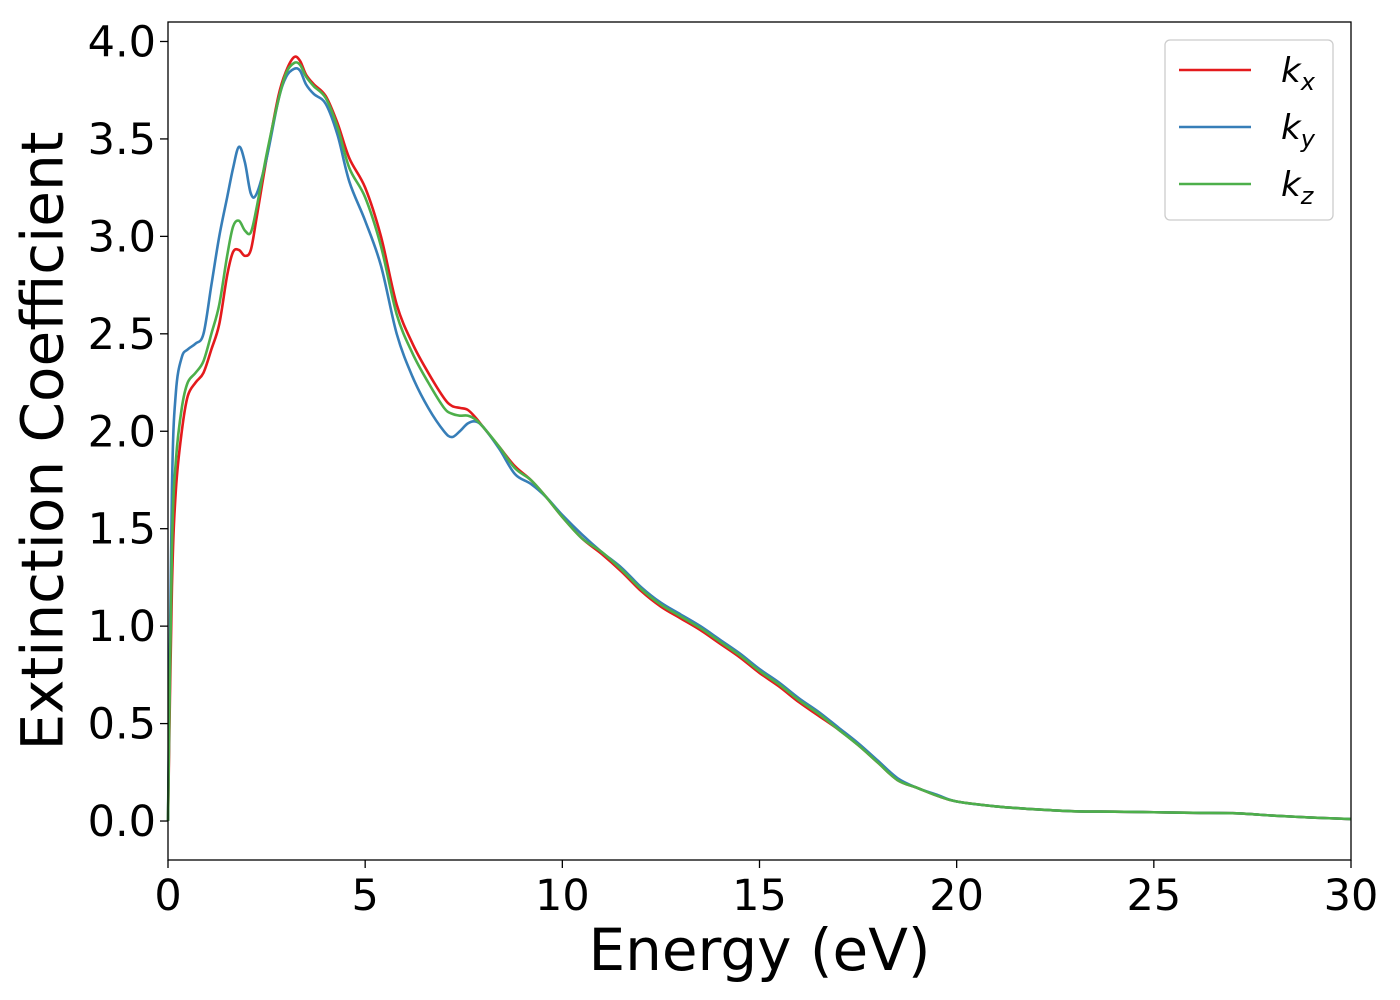  What do you see at coordinates (1308, 139) in the screenshot?
I see `legend-label-subscript: y` at bounding box center [1308, 139].